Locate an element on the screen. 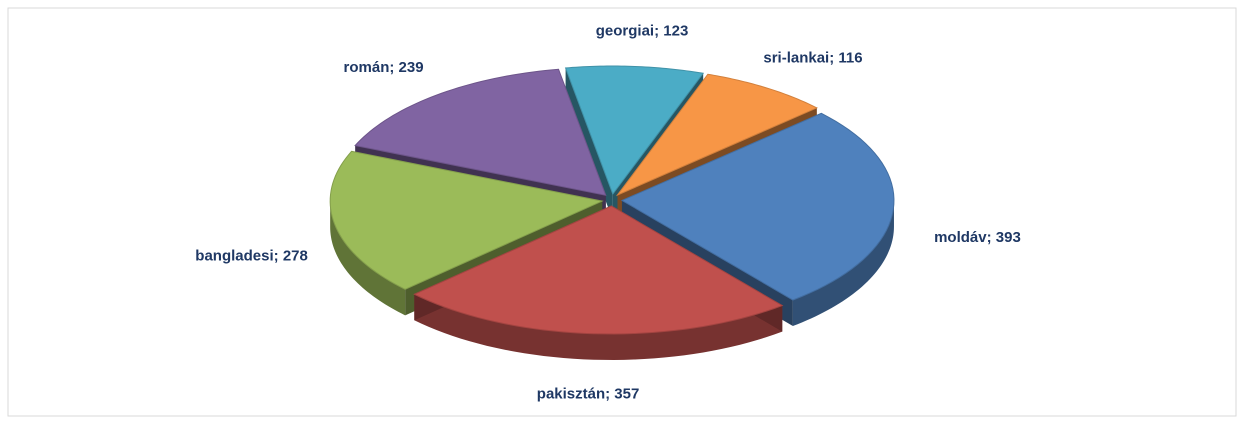 The height and width of the screenshot is (422, 1245). slice is located at coordinates (598, 282).